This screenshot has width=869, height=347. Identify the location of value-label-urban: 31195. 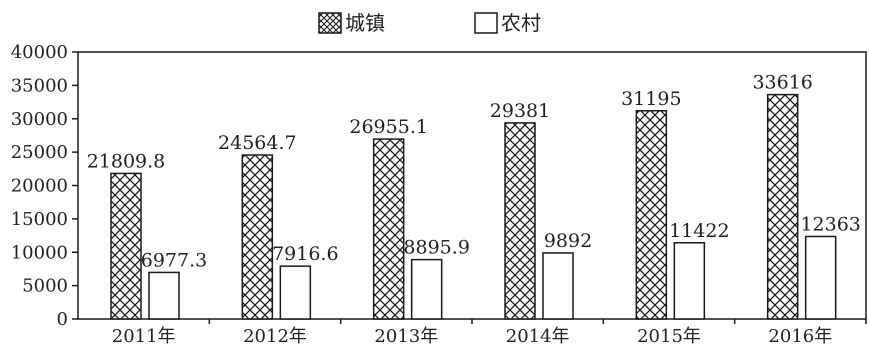
(651, 99).